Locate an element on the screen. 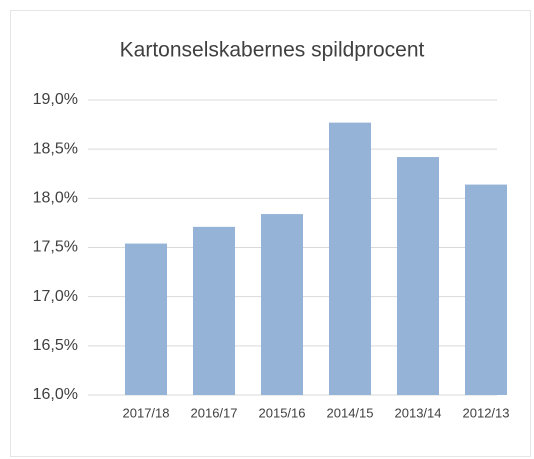 Image resolution: width=534 pixels, height=459 pixels. chart-title: Kartonselskabernes spildprocent is located at coordinates (272, 50).